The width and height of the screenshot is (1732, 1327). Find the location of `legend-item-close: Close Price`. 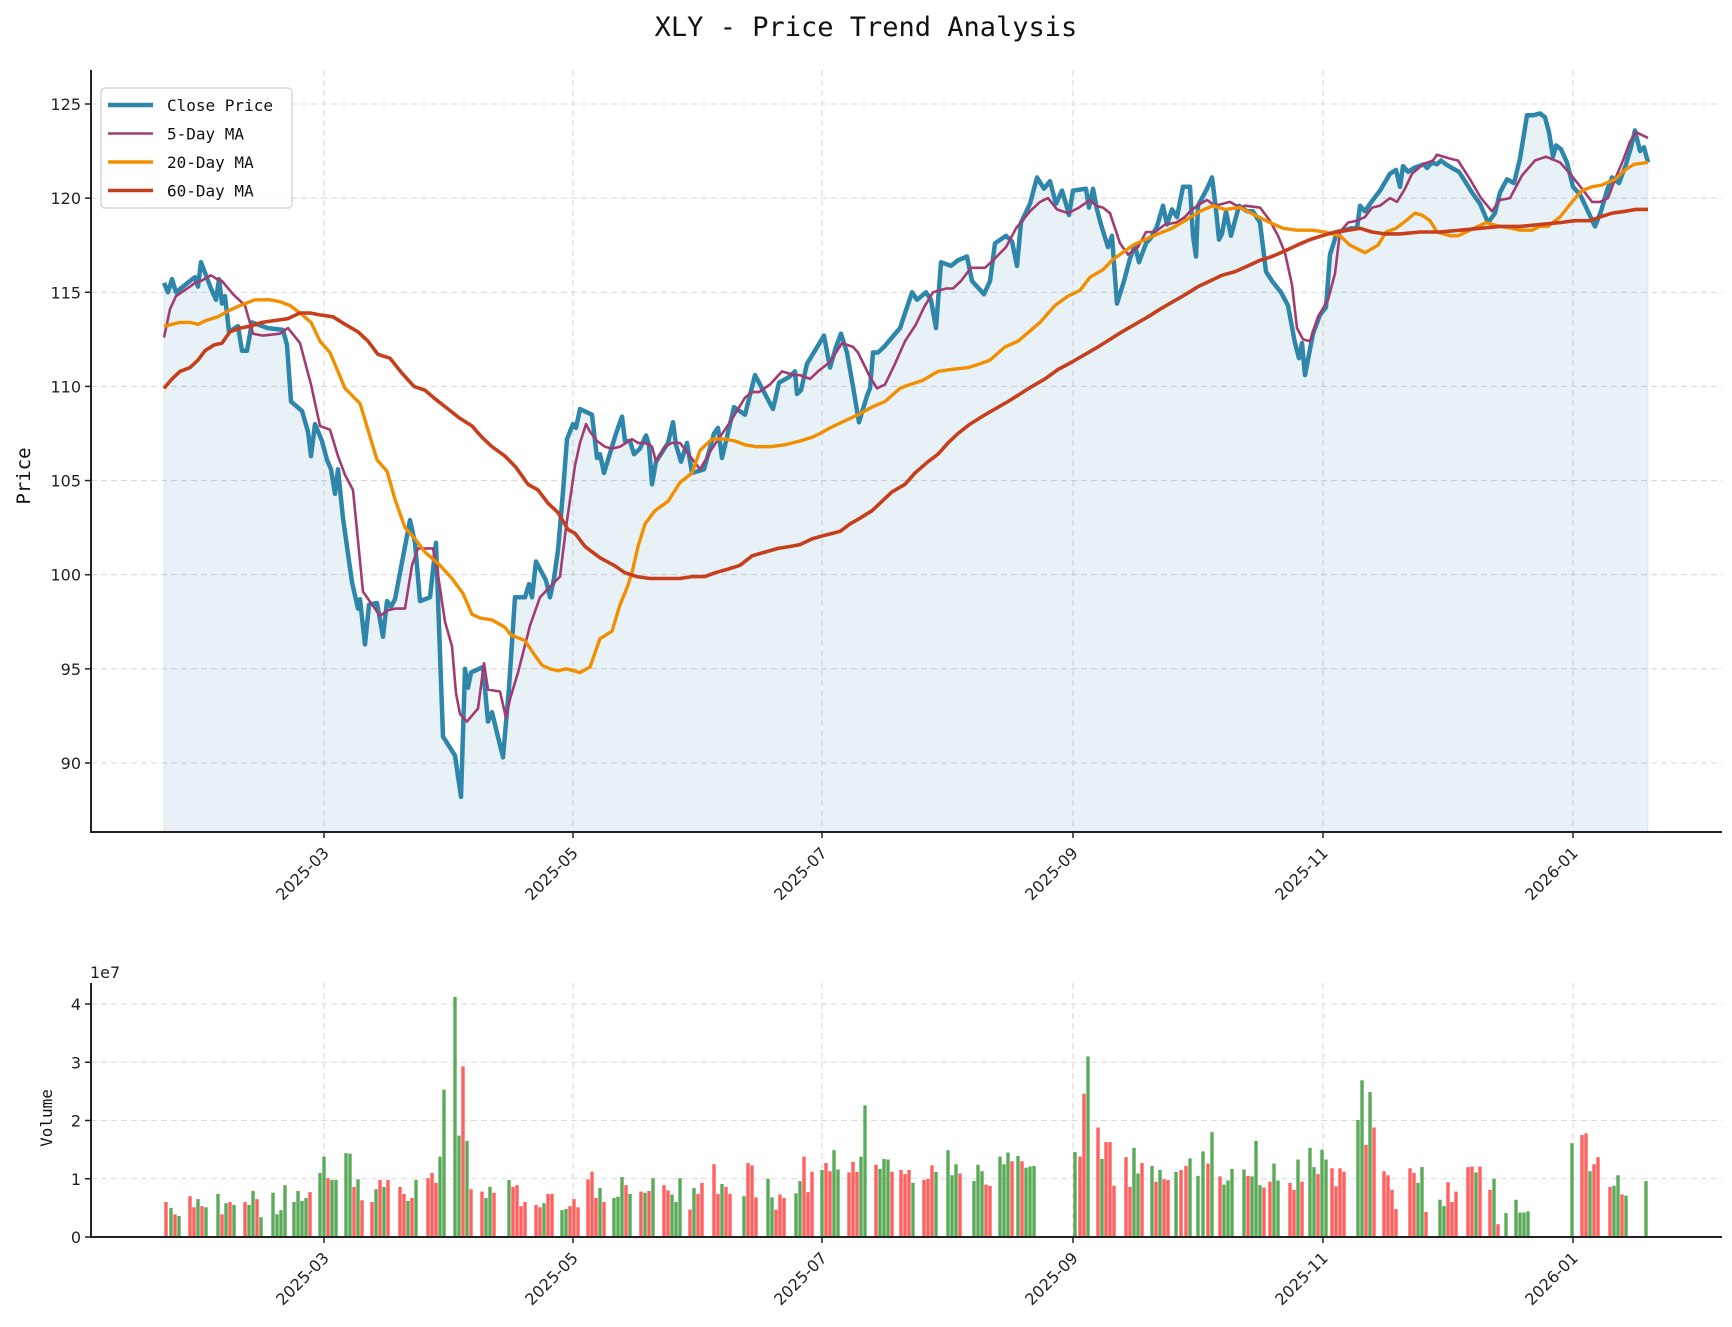

legend-item-close: Close Price is located at coordinates (190, 105).